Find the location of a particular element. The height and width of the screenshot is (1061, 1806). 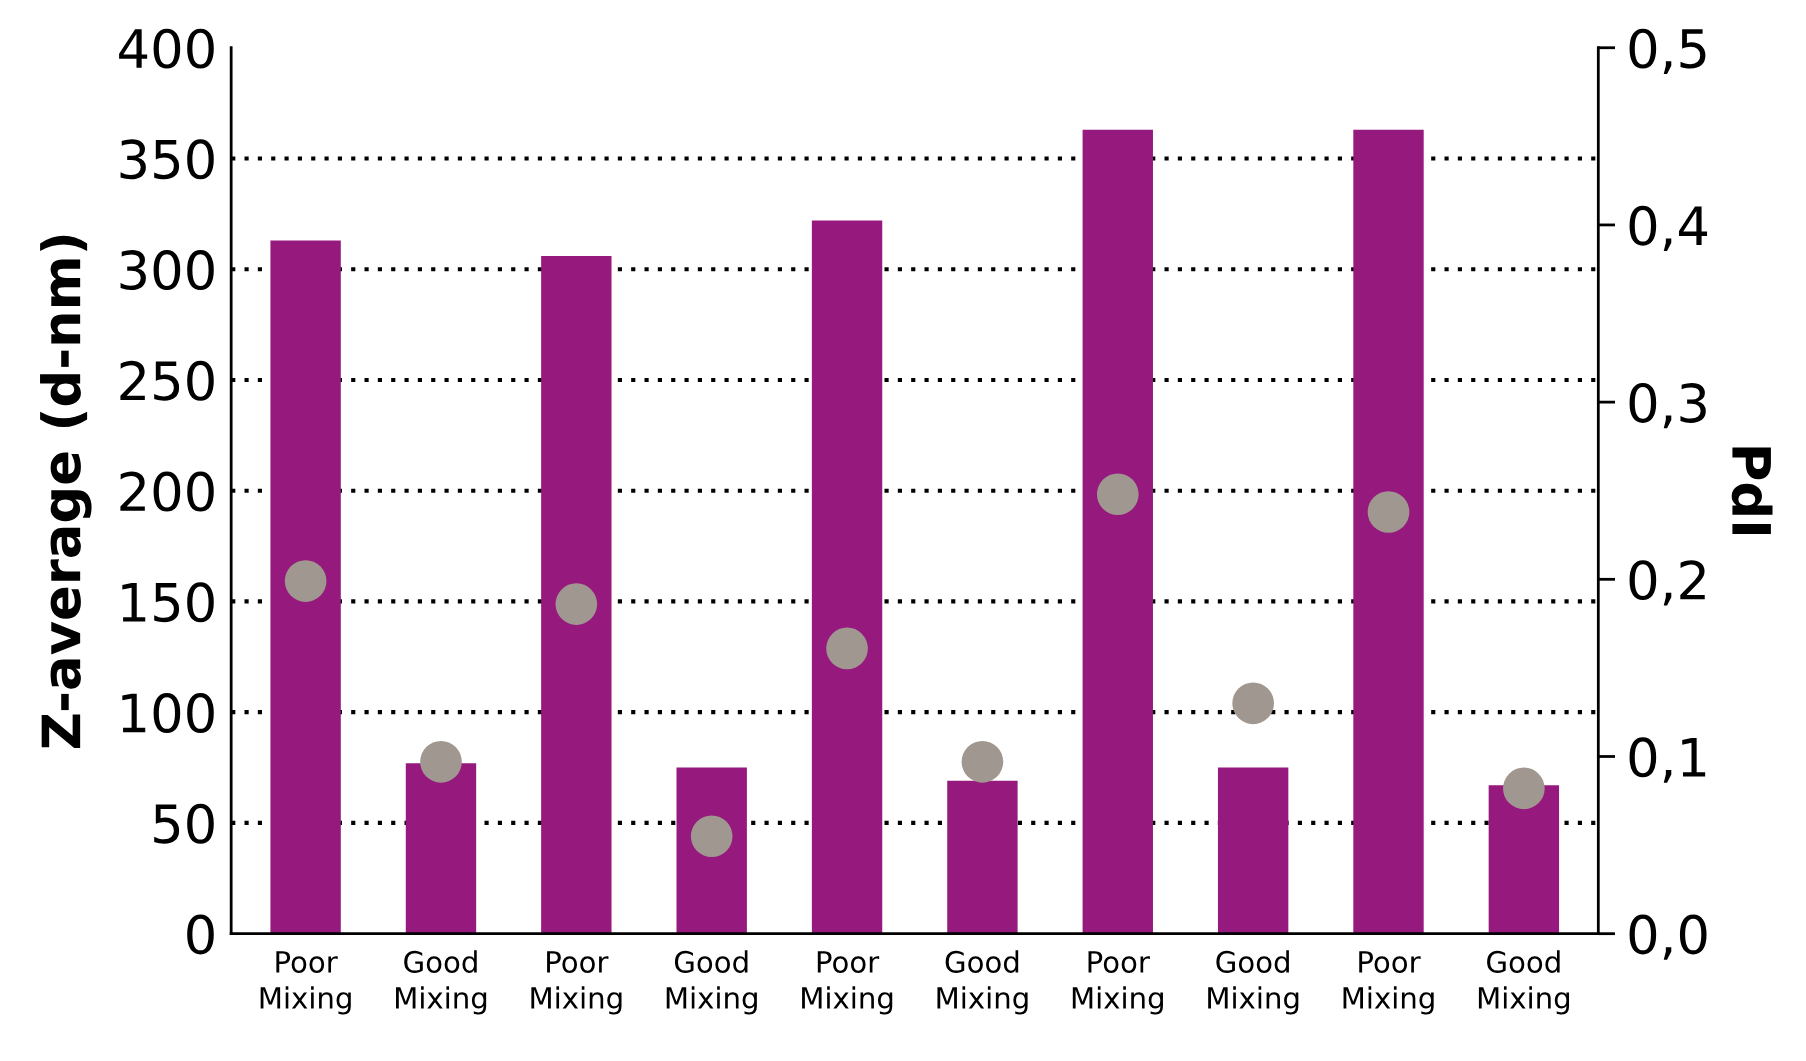

y-tick-label: 50 is located at coordinates (184, 823).